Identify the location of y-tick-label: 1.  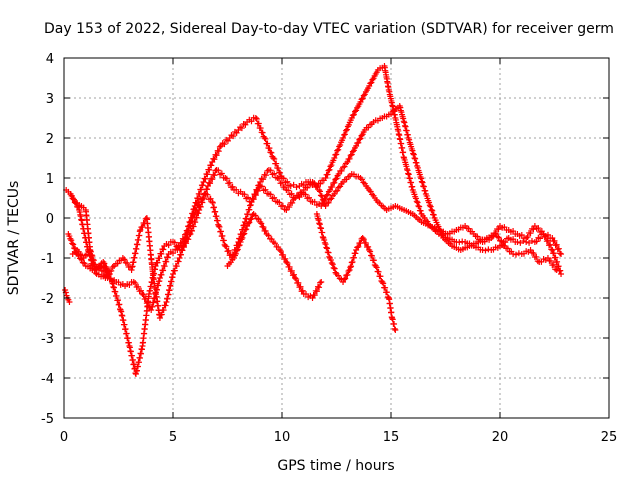
(50, 179).